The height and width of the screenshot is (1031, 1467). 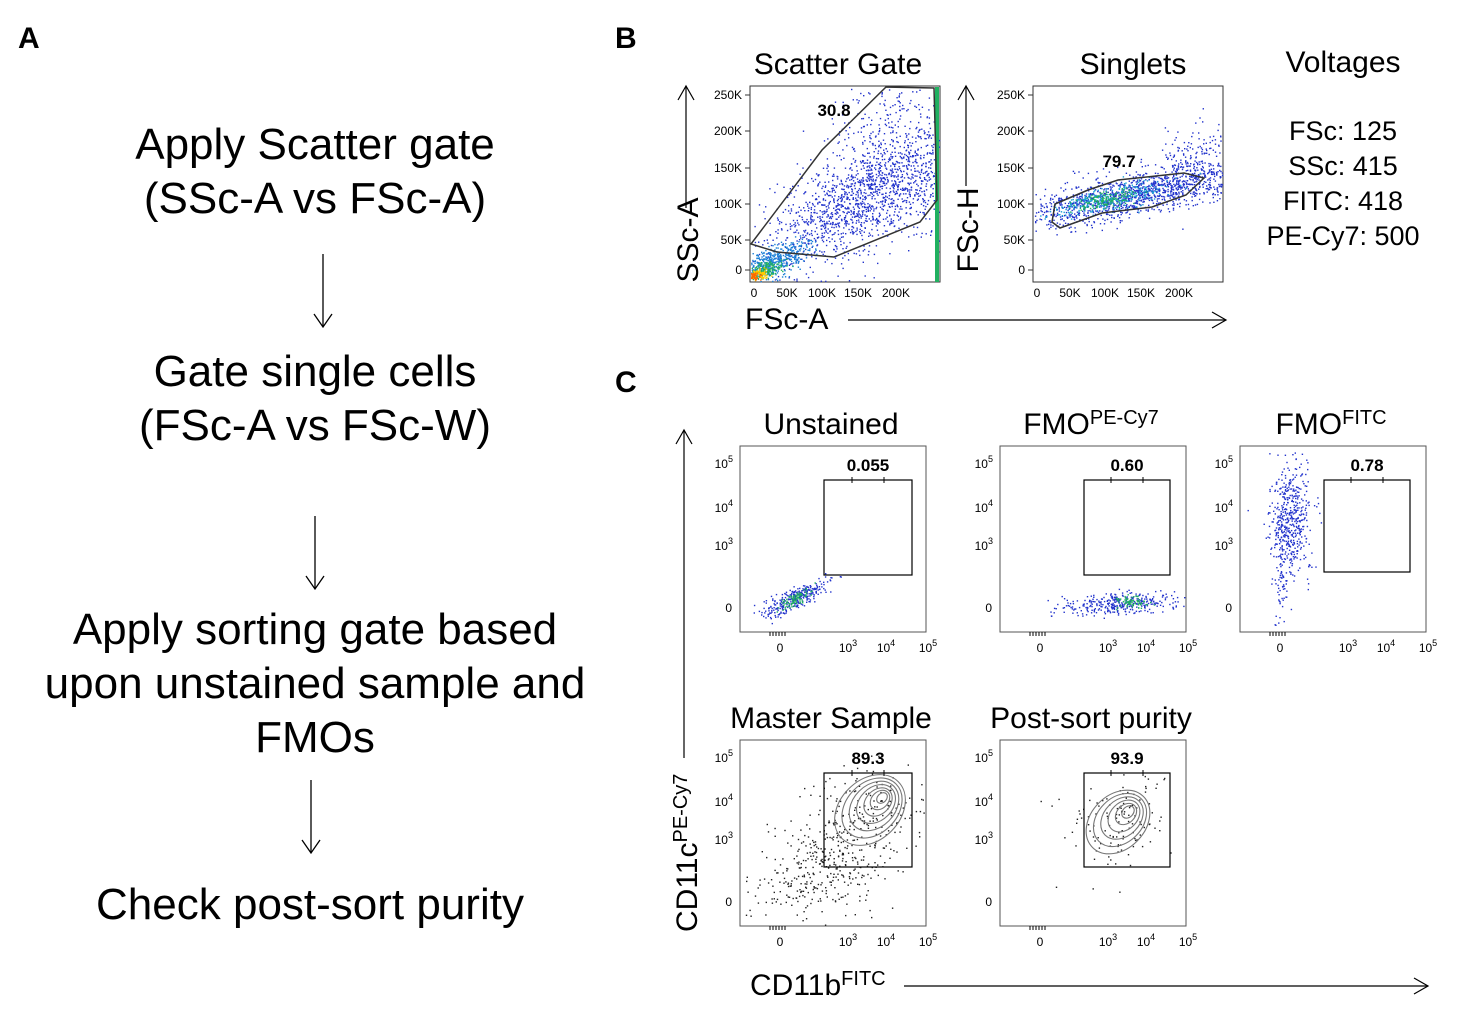 I want to click on singlets-title: Singlets, so click(x=1133, y=64).